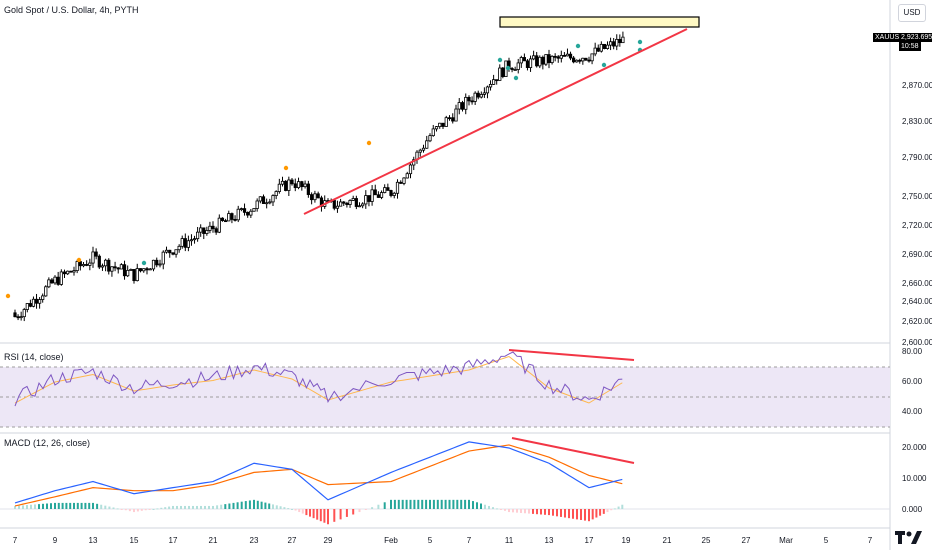  I want to click on rsi-divergence-line, so click(571, 355).